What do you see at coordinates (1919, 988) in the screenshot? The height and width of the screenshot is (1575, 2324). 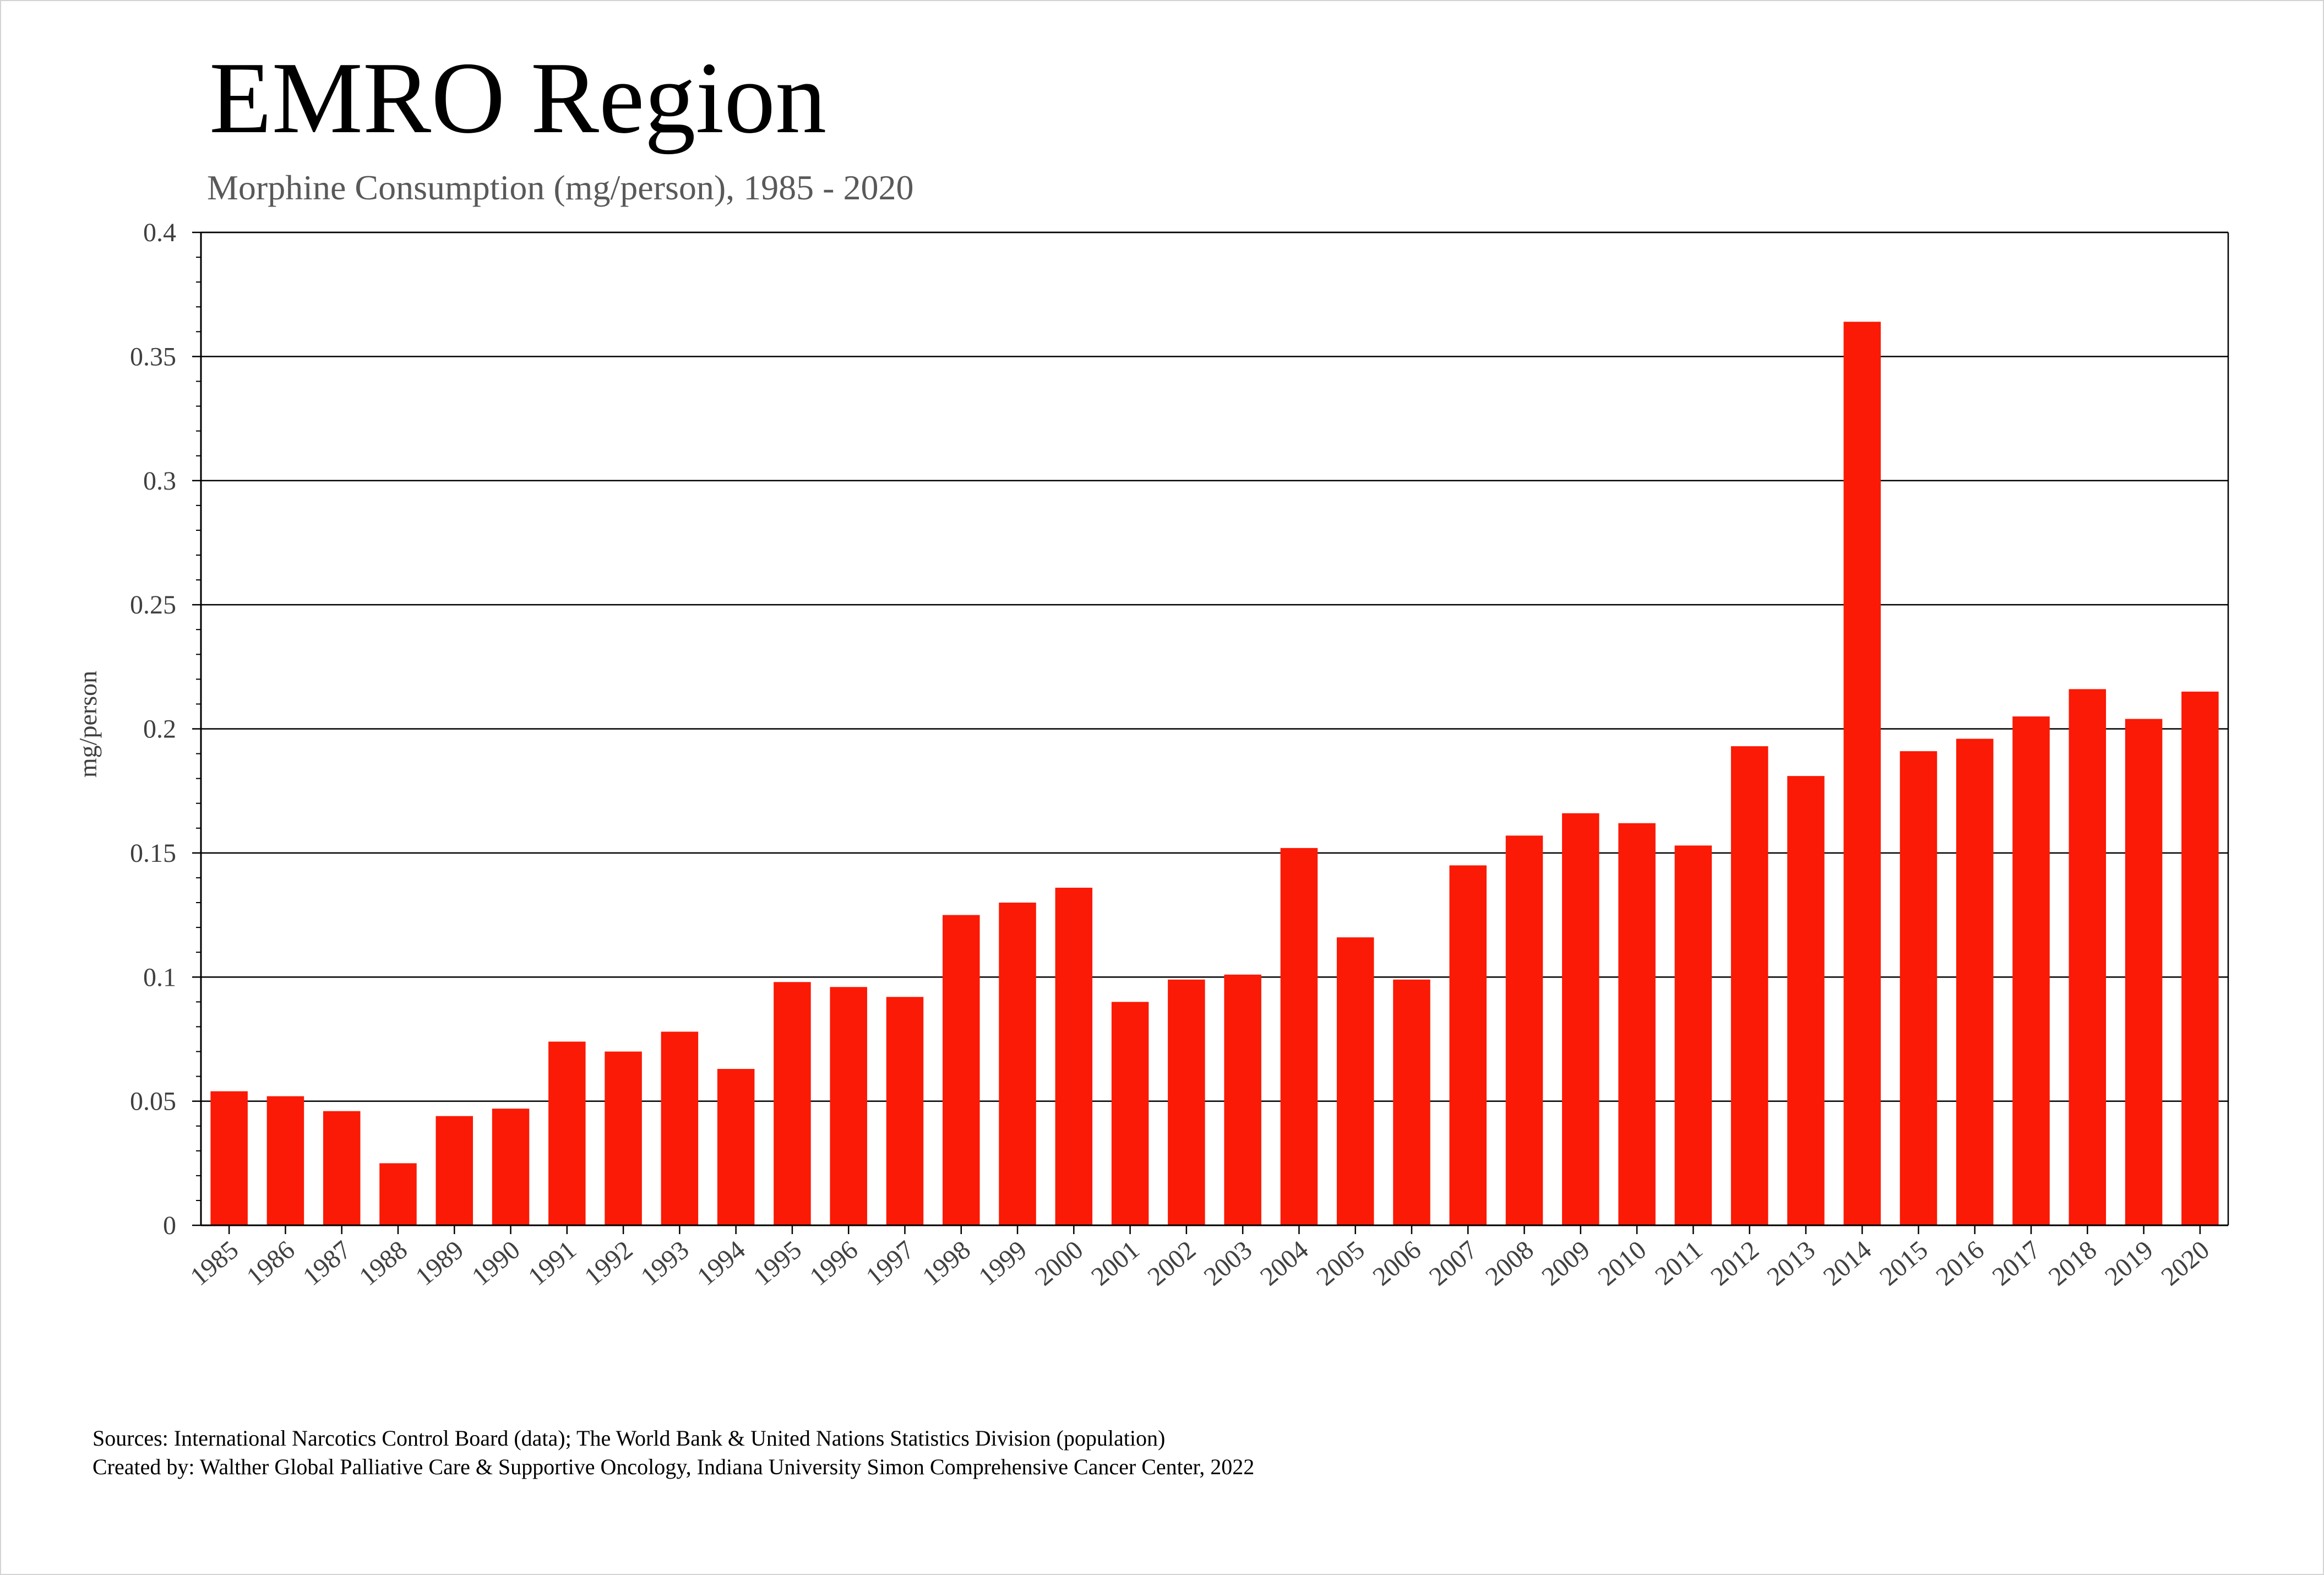 I see `bar-2015` at bounding box center [1919, 988].